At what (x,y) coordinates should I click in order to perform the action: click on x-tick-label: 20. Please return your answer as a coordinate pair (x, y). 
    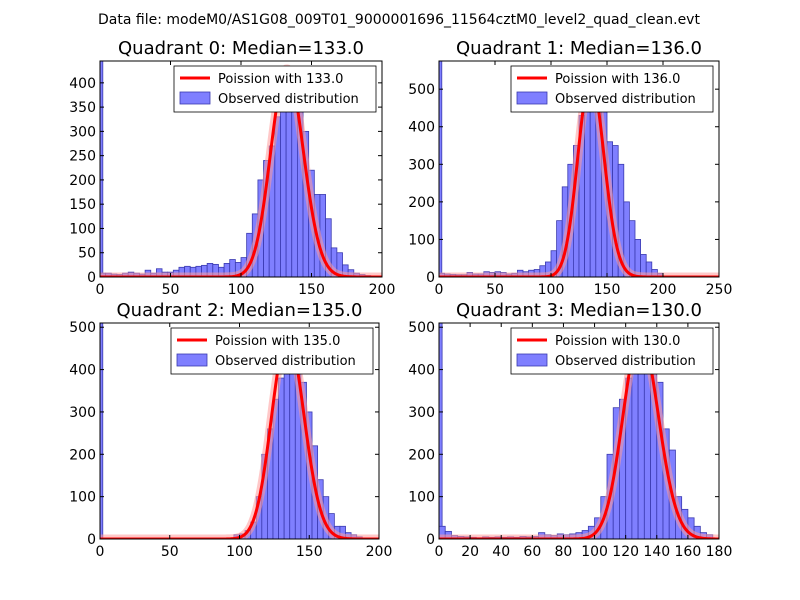
    Looking at the image, I should click on (470, 552).